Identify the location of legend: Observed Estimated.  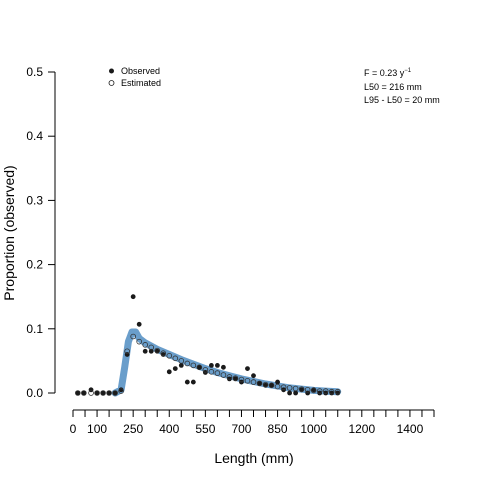
(134, 77).